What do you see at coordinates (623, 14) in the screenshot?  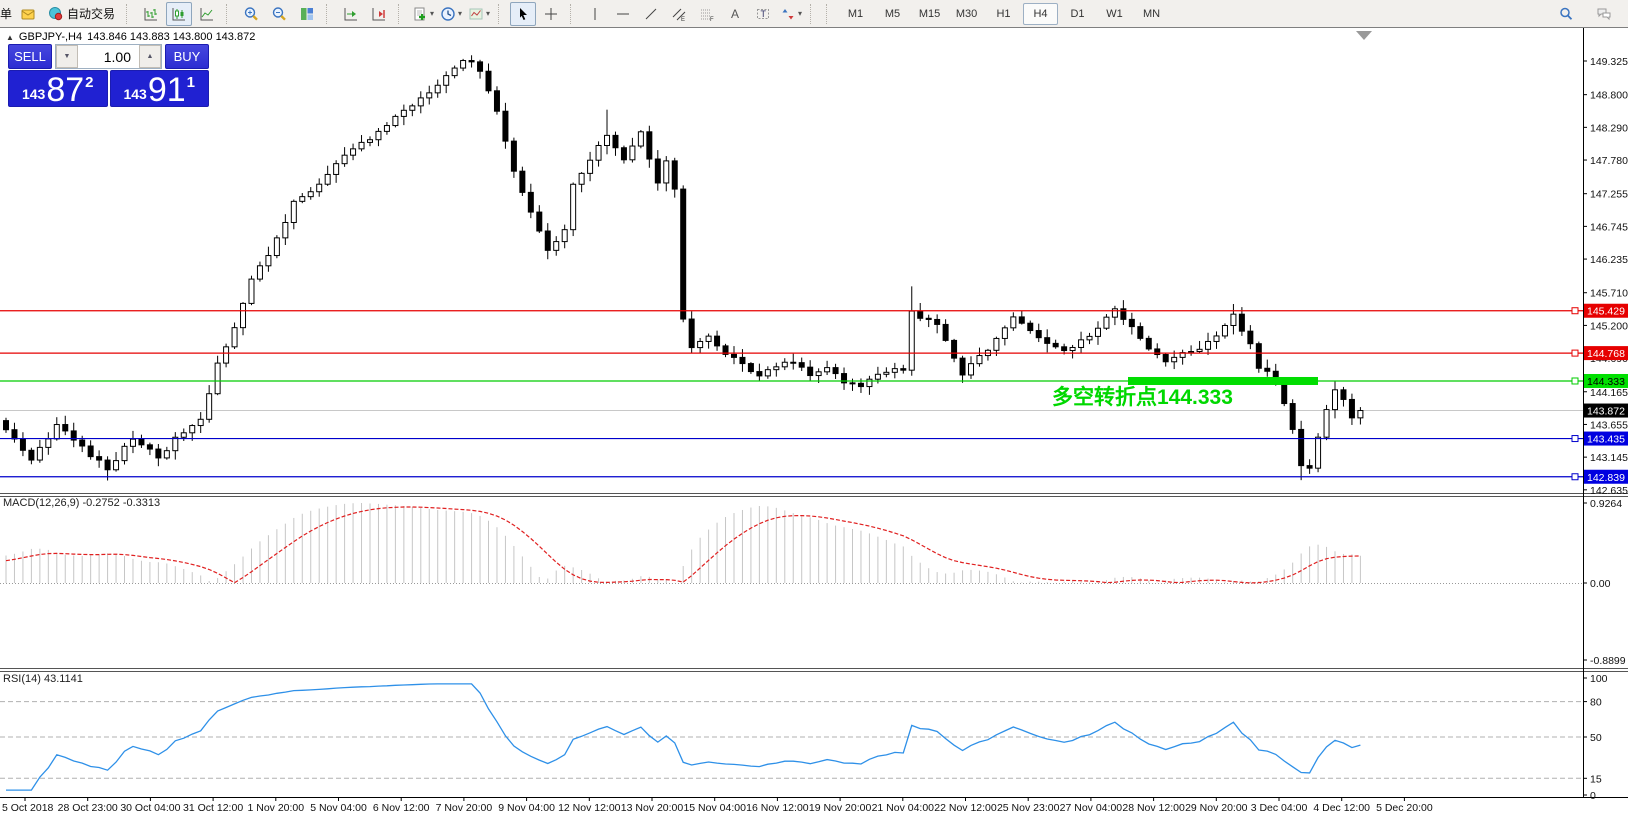 I see `horizontal-line-button` at bounding box center [623, 14].